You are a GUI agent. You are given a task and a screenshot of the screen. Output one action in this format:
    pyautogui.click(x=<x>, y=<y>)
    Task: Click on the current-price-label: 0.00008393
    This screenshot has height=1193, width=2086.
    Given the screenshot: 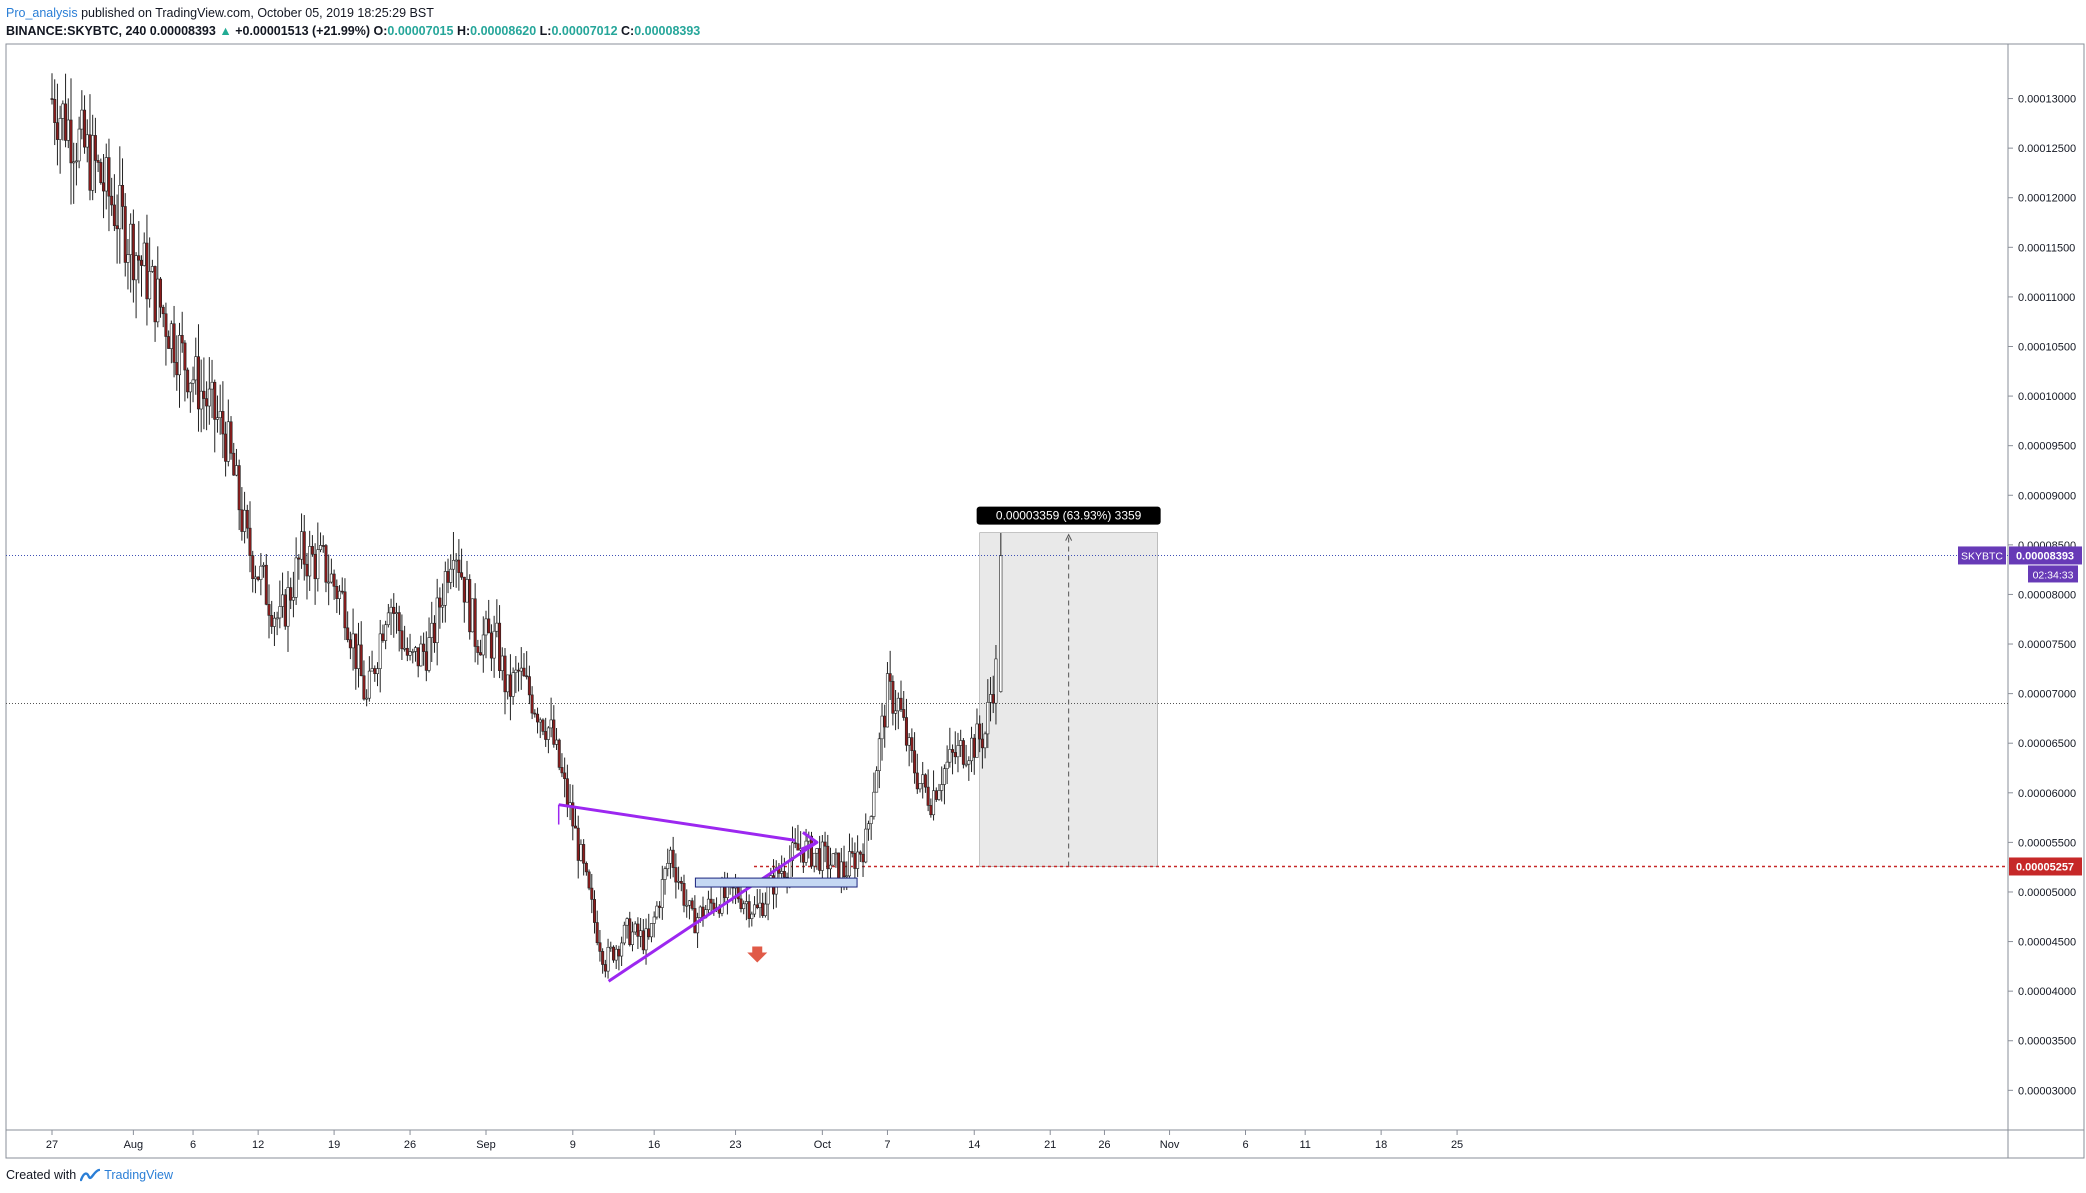 What is the action you would take?
    pyautogui.click(x=2045, y=556)
    